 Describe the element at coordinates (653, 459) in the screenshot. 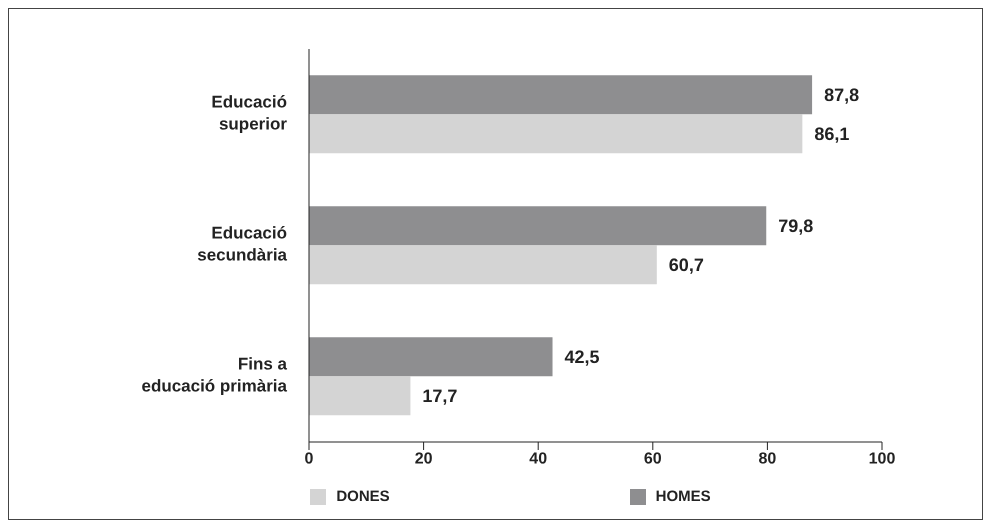

I see `x-tick-label: 60` at that location.